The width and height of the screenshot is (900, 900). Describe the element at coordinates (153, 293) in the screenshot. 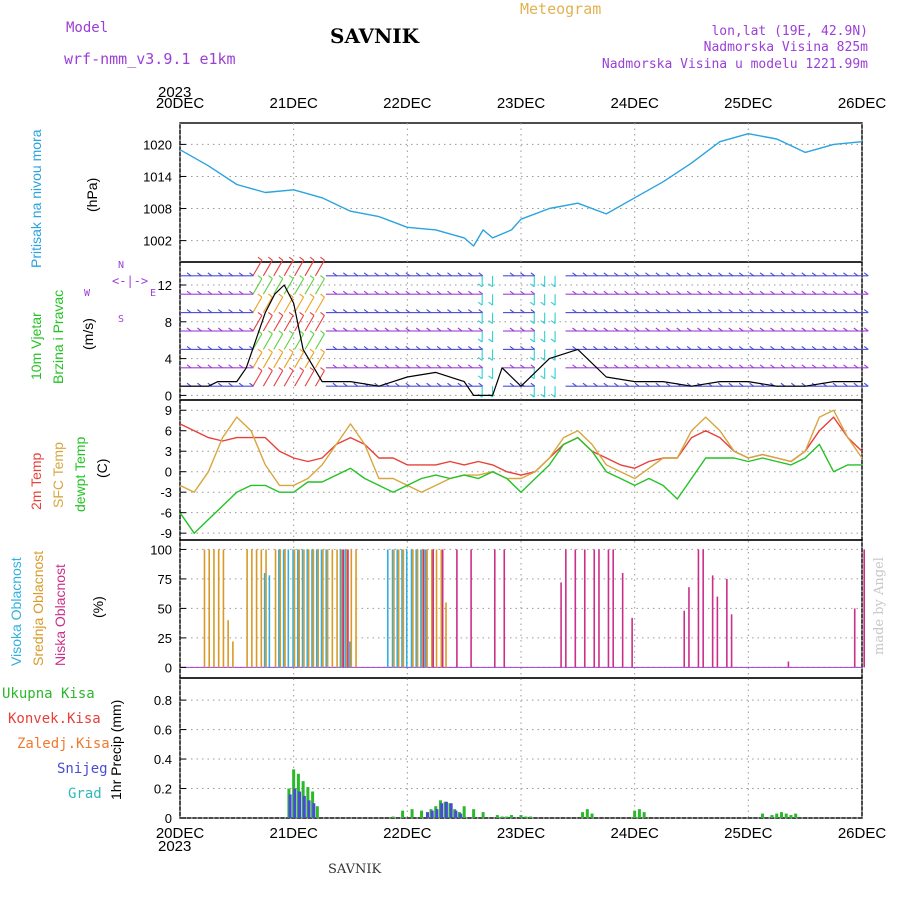

I see `compass-east: E` at that location.